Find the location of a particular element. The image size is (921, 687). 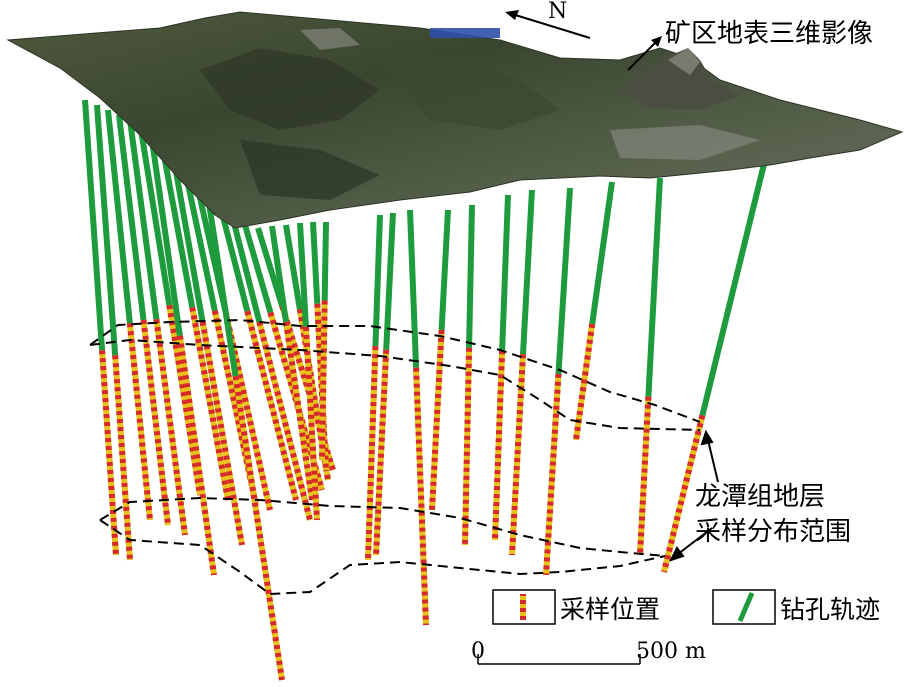

legend-borehole-item: 钻孔轨迹 is located at coordinates (796, 607).